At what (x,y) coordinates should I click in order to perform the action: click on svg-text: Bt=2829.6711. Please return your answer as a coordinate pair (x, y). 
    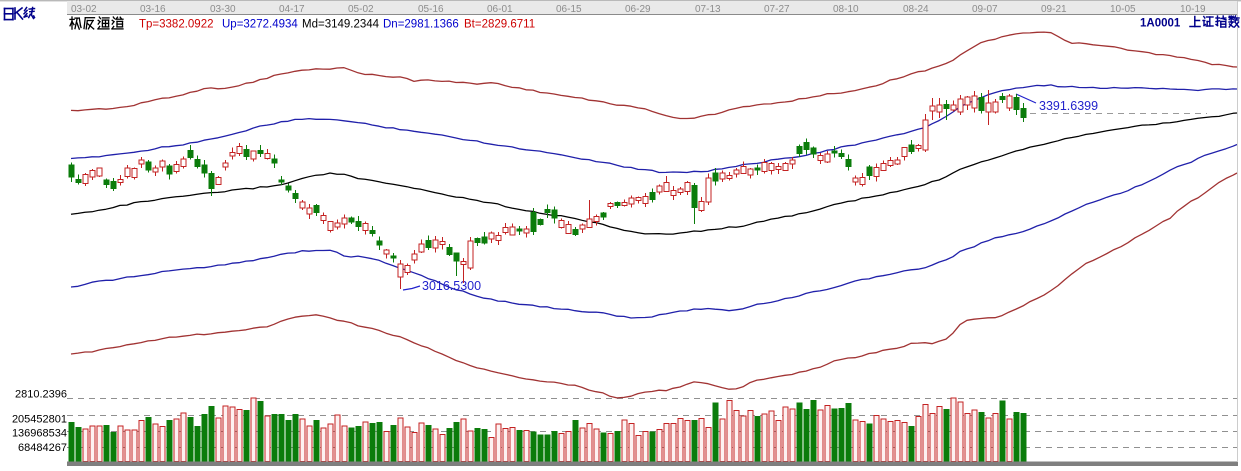
    Looking at the image, I should click on (499, 25).